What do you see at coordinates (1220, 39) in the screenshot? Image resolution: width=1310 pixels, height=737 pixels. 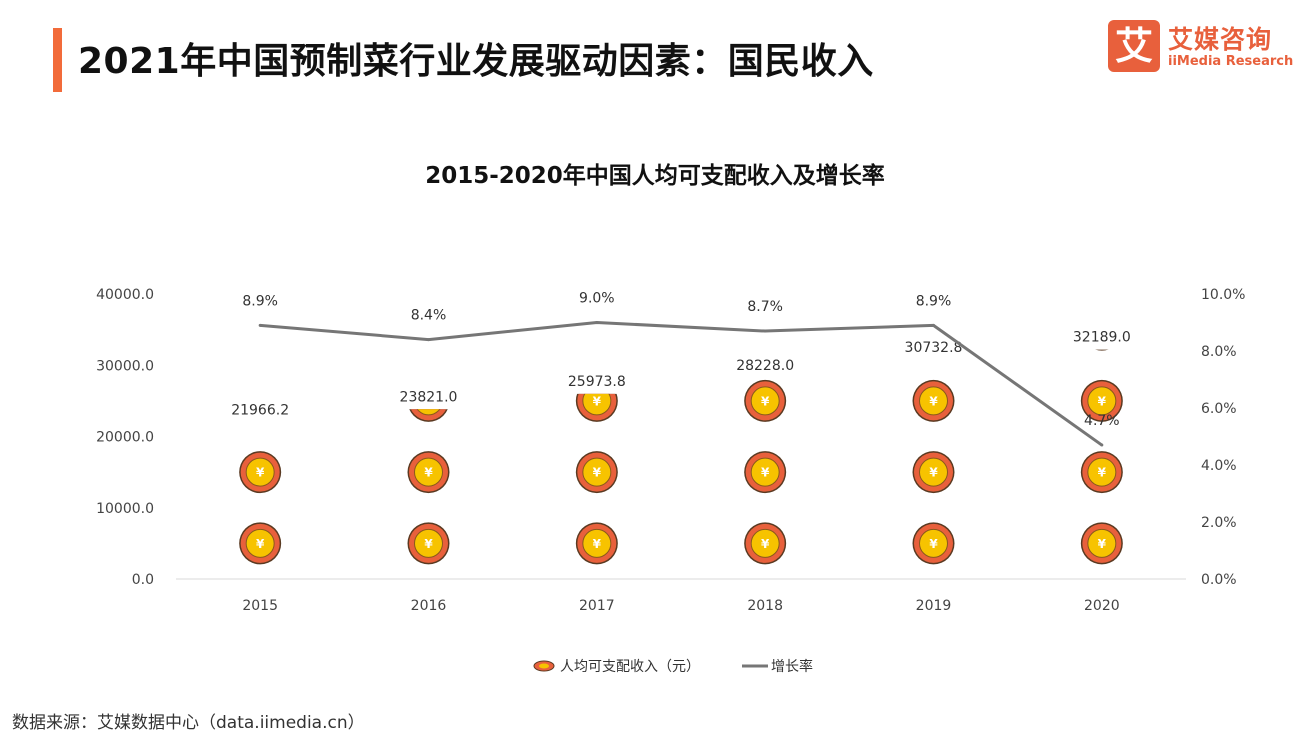 I see `logo-name-cn: 艾媒咨询` at bounding box center [1220, 39].